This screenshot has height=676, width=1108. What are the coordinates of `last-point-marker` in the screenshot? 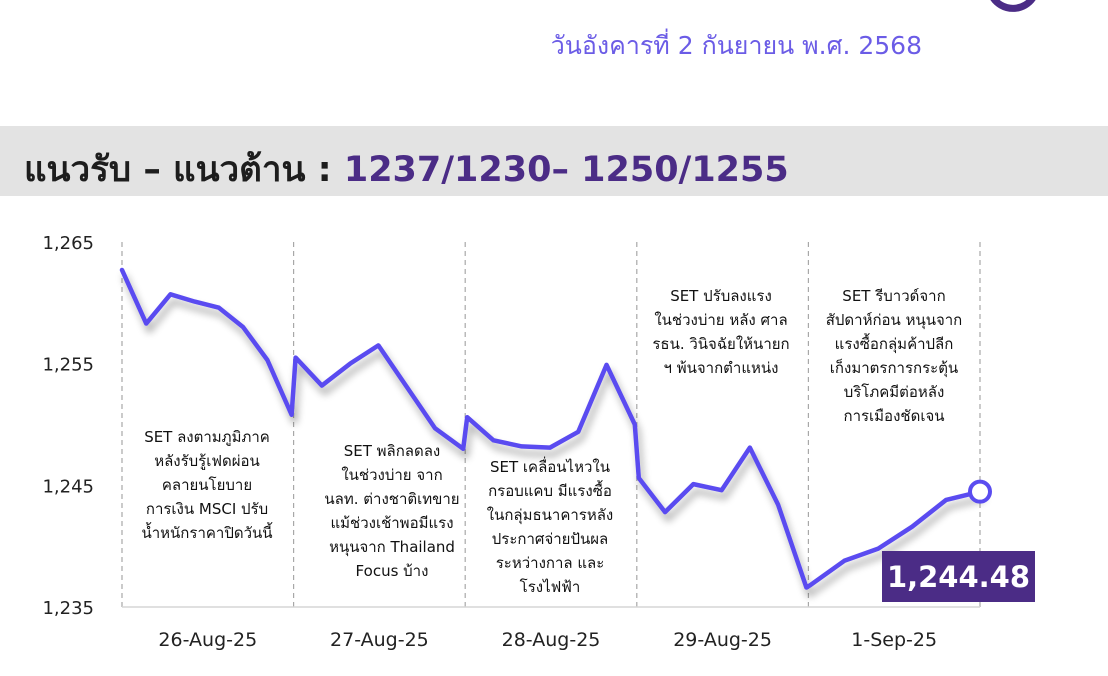 It's located at (980, 491).